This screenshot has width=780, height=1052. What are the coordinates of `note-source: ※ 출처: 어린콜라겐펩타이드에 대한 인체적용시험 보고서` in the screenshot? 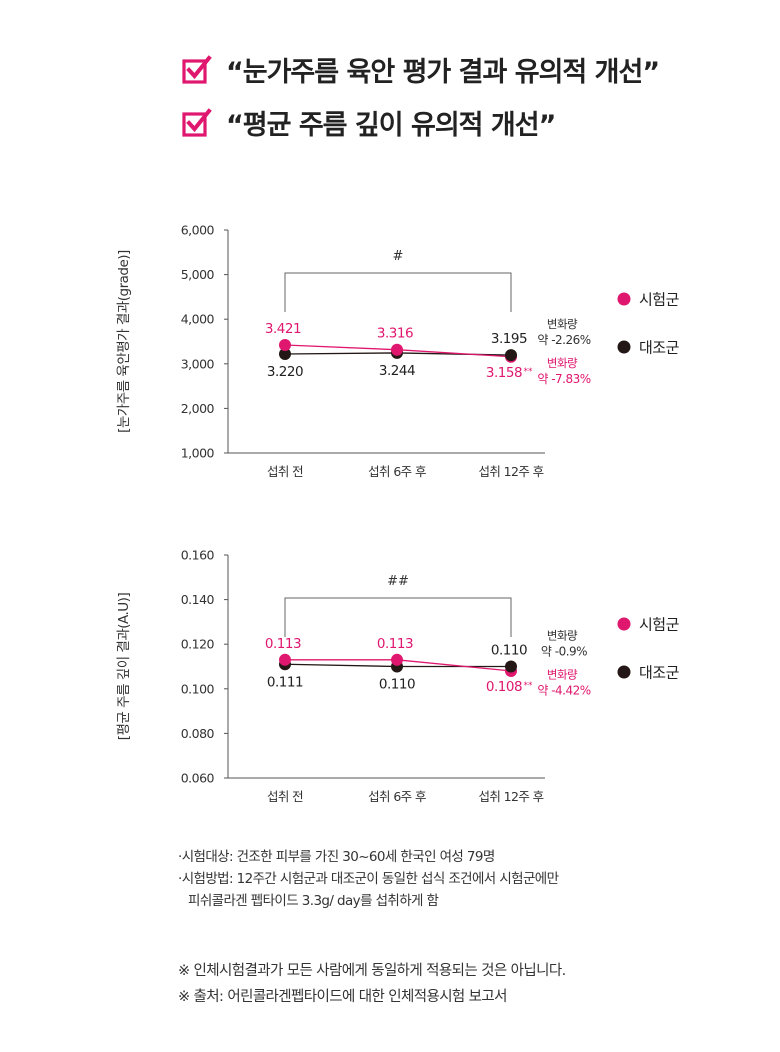 It's located at (343, 997).